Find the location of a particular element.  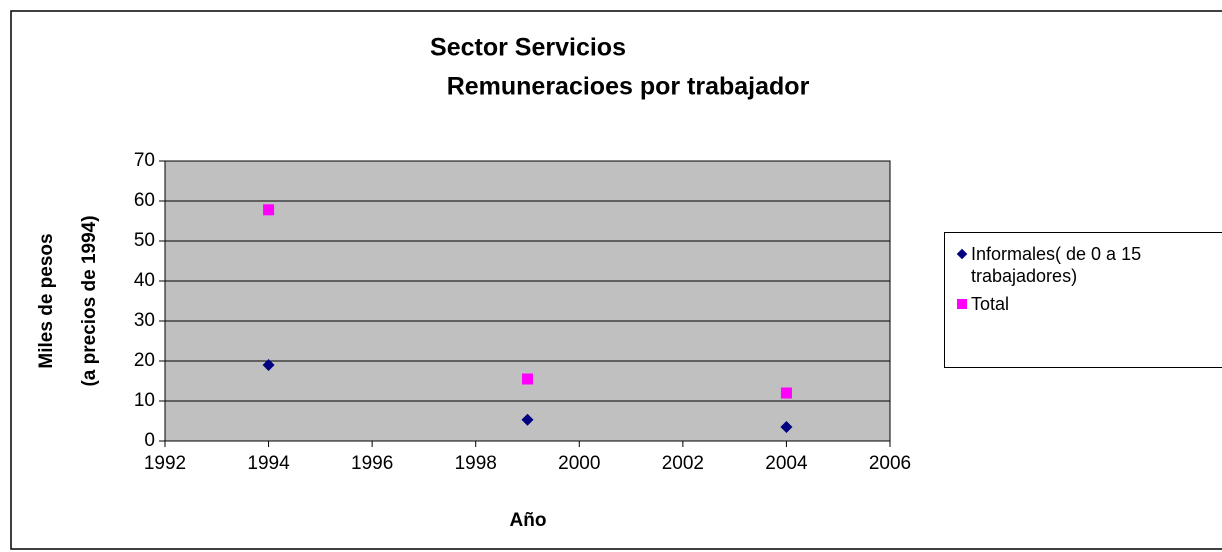

legend-label: Total is located at coordinates (990, 304).